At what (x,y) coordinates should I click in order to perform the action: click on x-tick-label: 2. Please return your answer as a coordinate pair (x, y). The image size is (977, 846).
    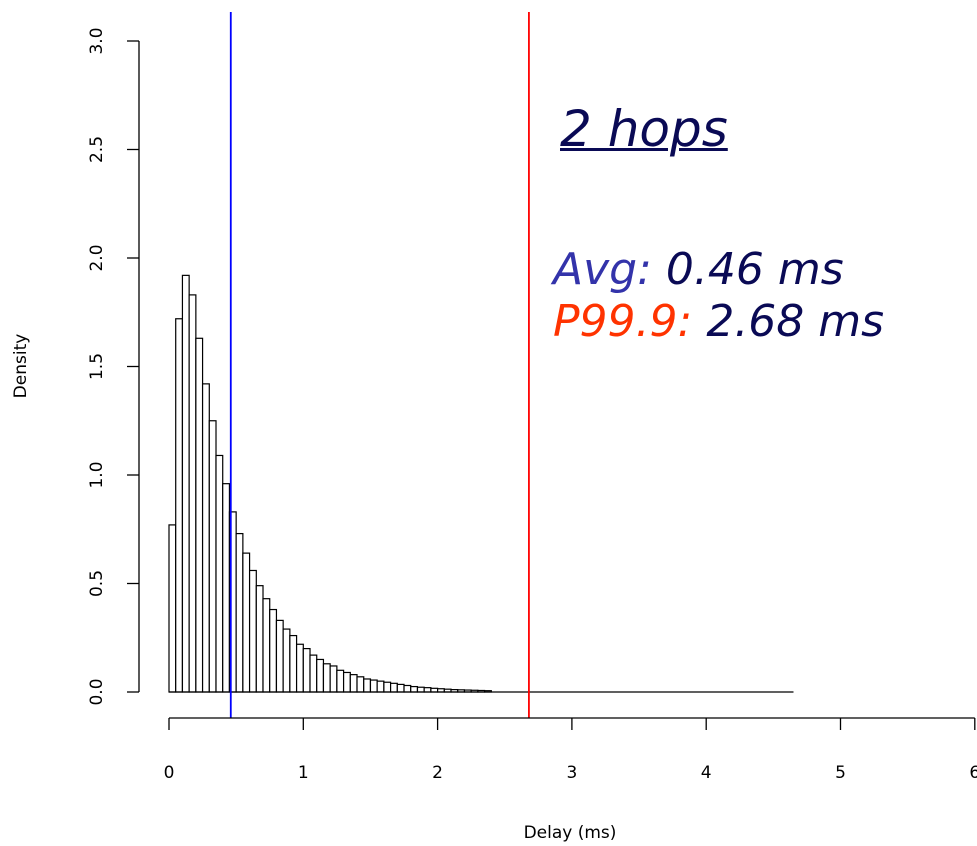
    Looking at the image, I should click on (437, 773).